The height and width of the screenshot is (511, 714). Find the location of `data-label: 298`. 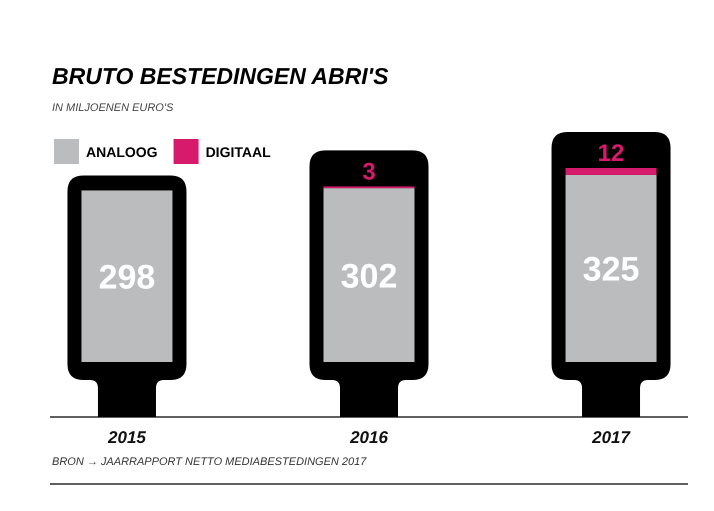

data-label: 298 is located at coordinates (127, 277).